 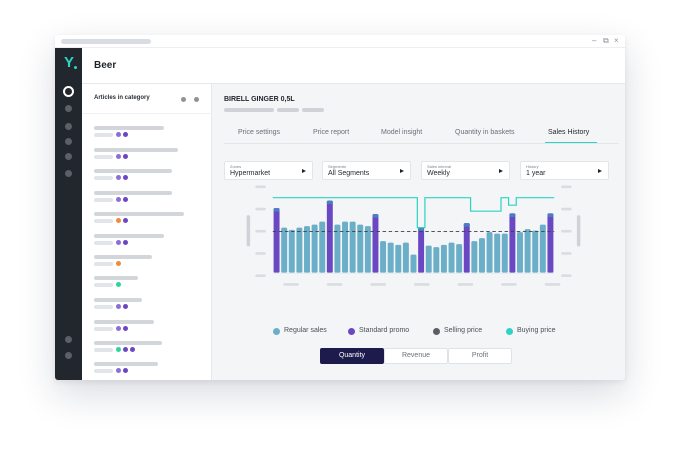 I want to click on nav-item-settings, so click(x=68, y=355).